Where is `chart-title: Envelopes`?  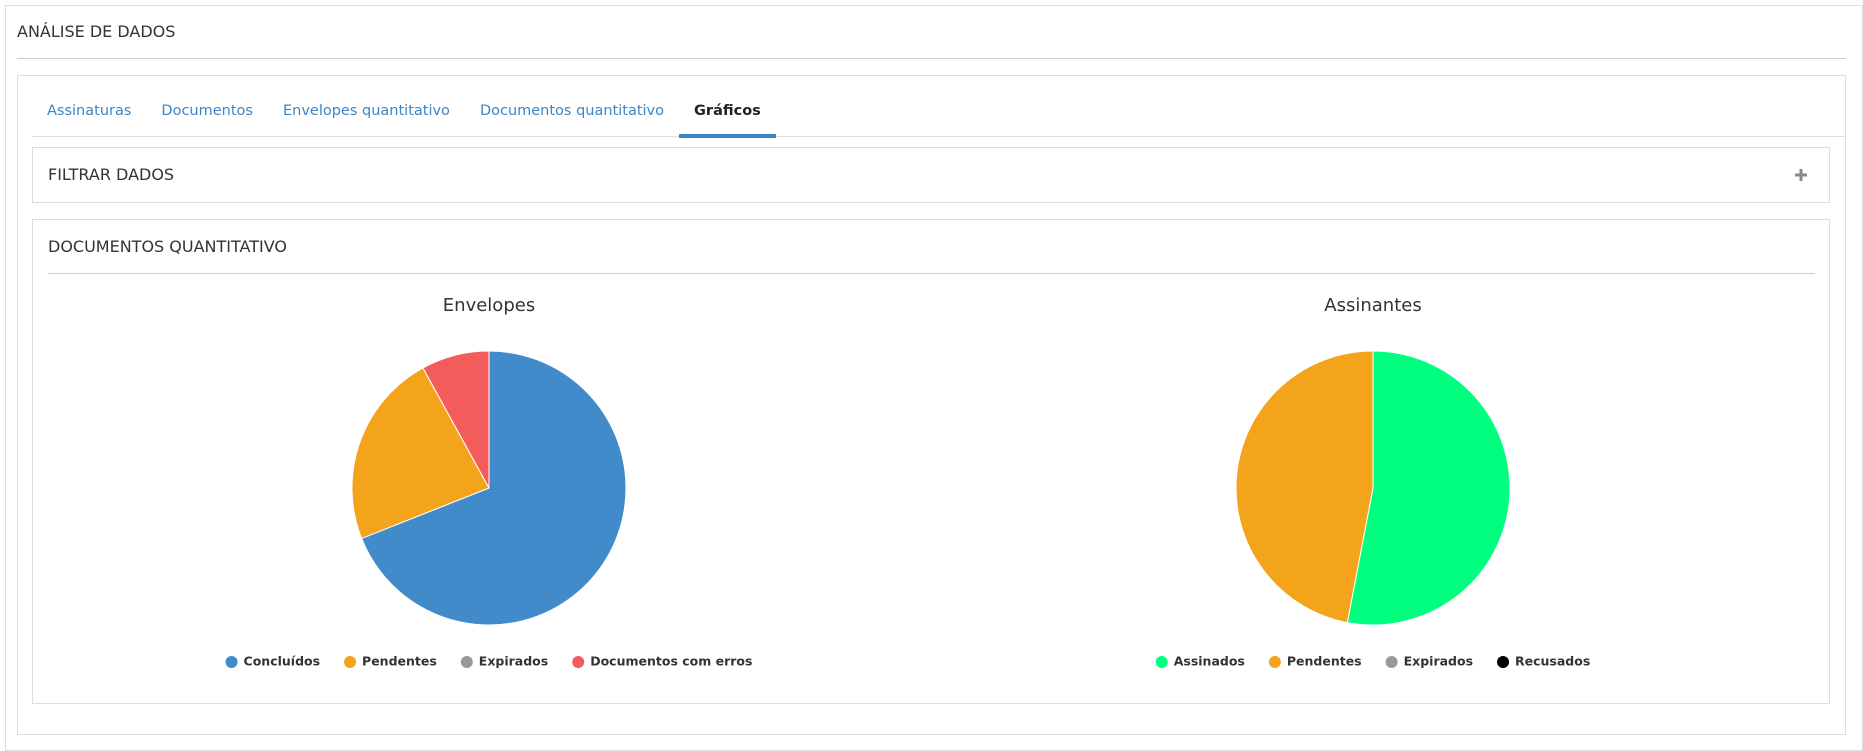 chart-title: Envelopes is located at coordinates (489, 305).